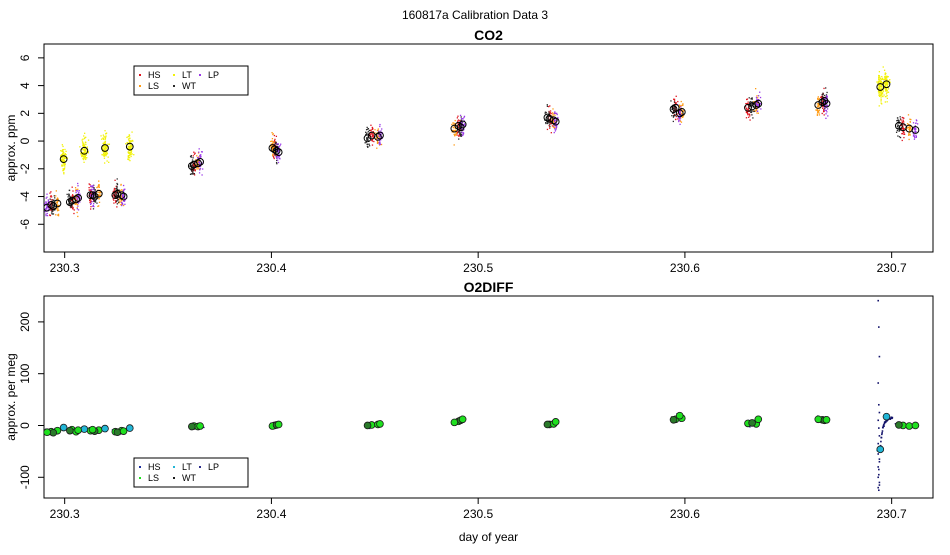 The width and height of the screenshot is (950, 555). What do you see at coordinates (25, 57) in the screenshot?
I see `y-tick-label: 6` at bounding box center [25, 57].